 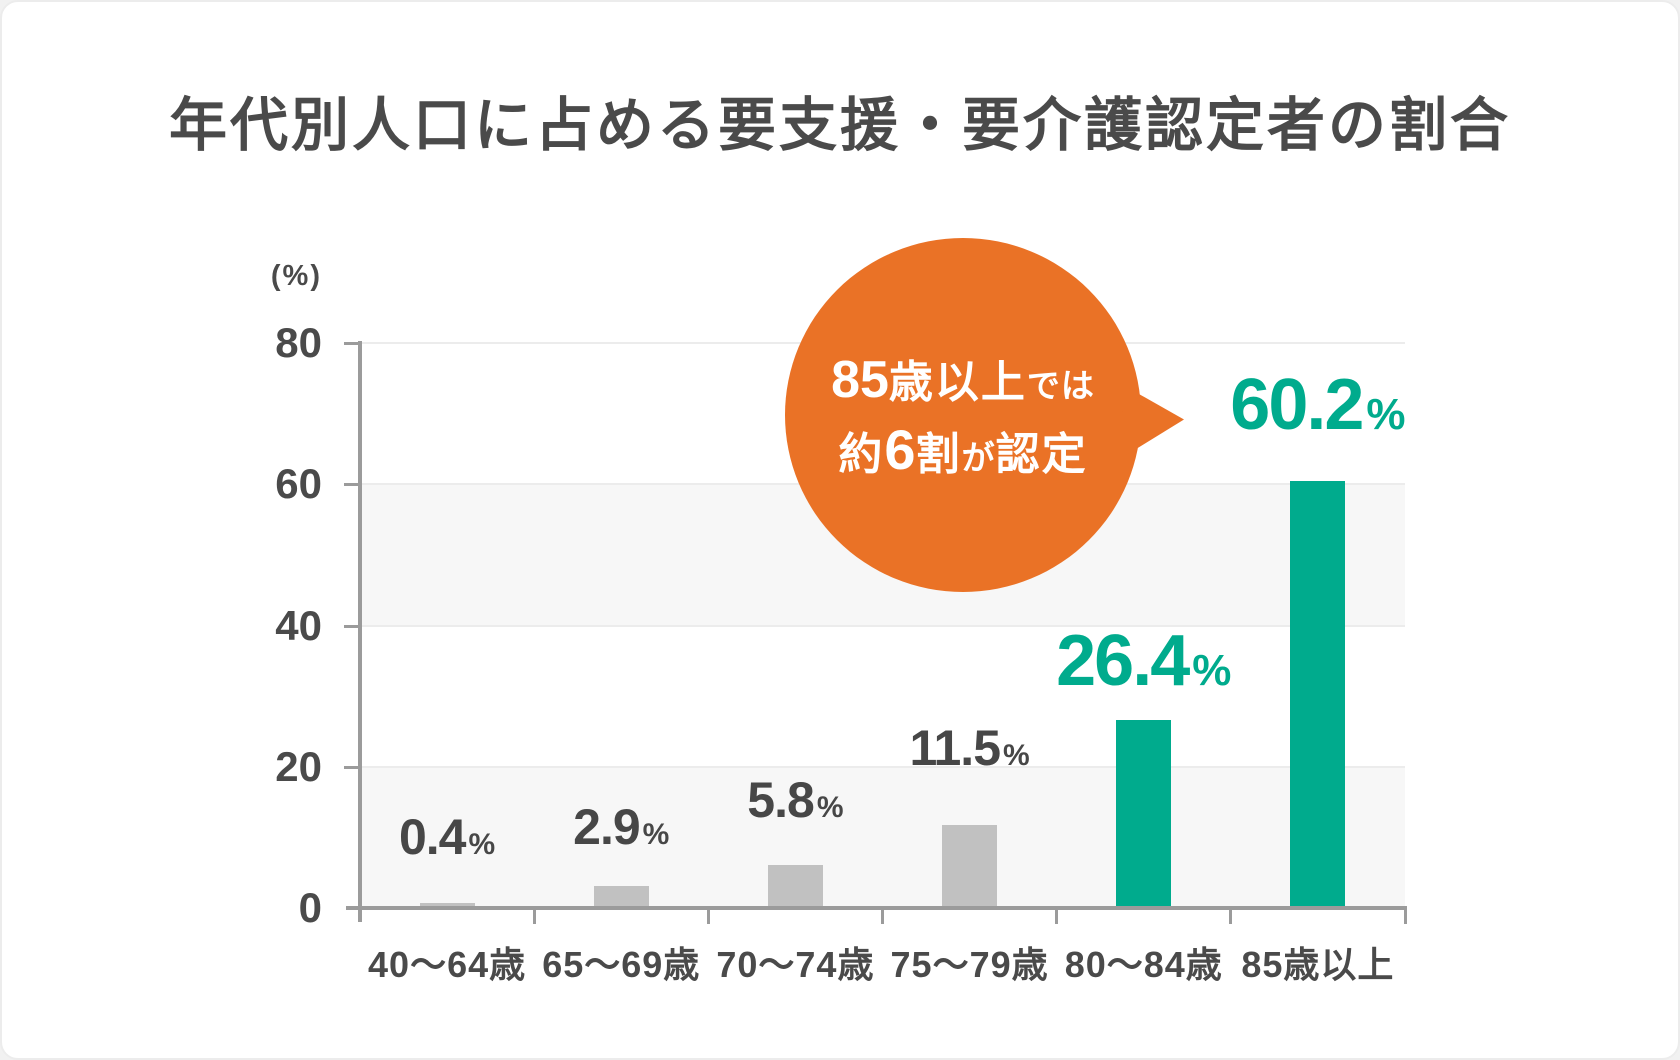 I want to click on value-label-80〜84歳: 26.4%, so click(x=1143, y=661).